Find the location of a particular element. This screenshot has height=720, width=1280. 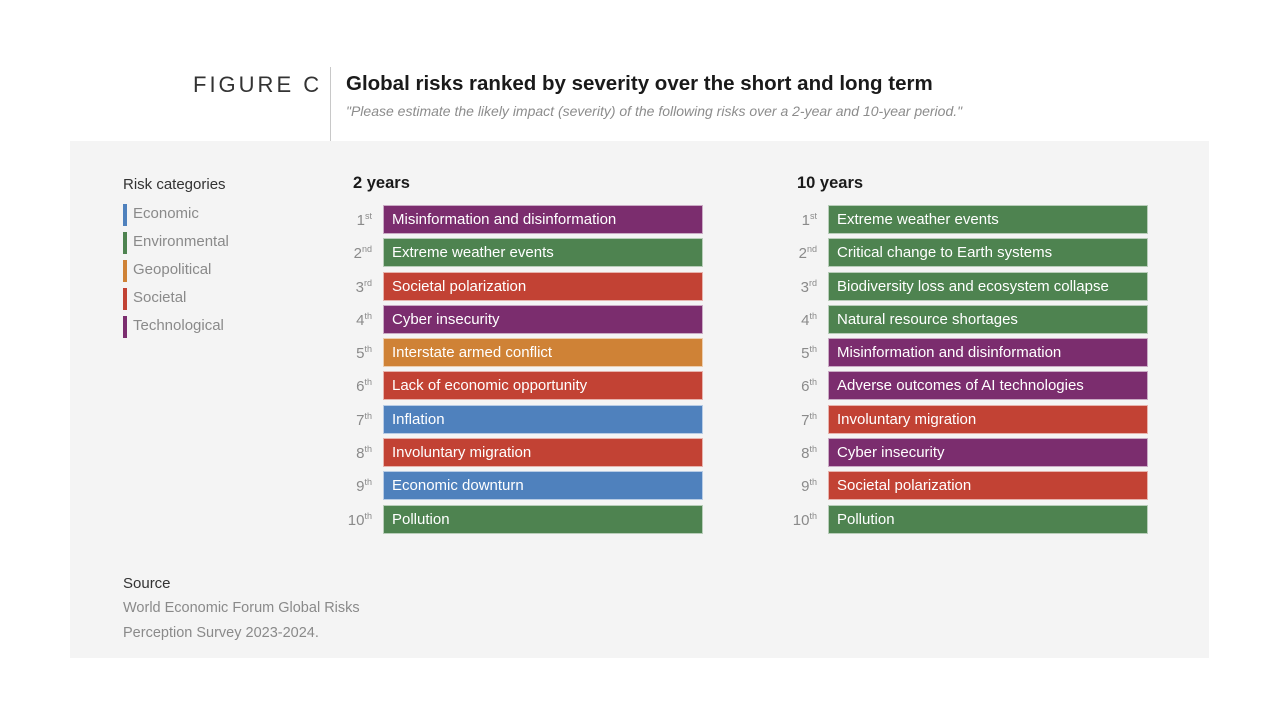

rank-label: 5th is located at coordinates (357, 353).